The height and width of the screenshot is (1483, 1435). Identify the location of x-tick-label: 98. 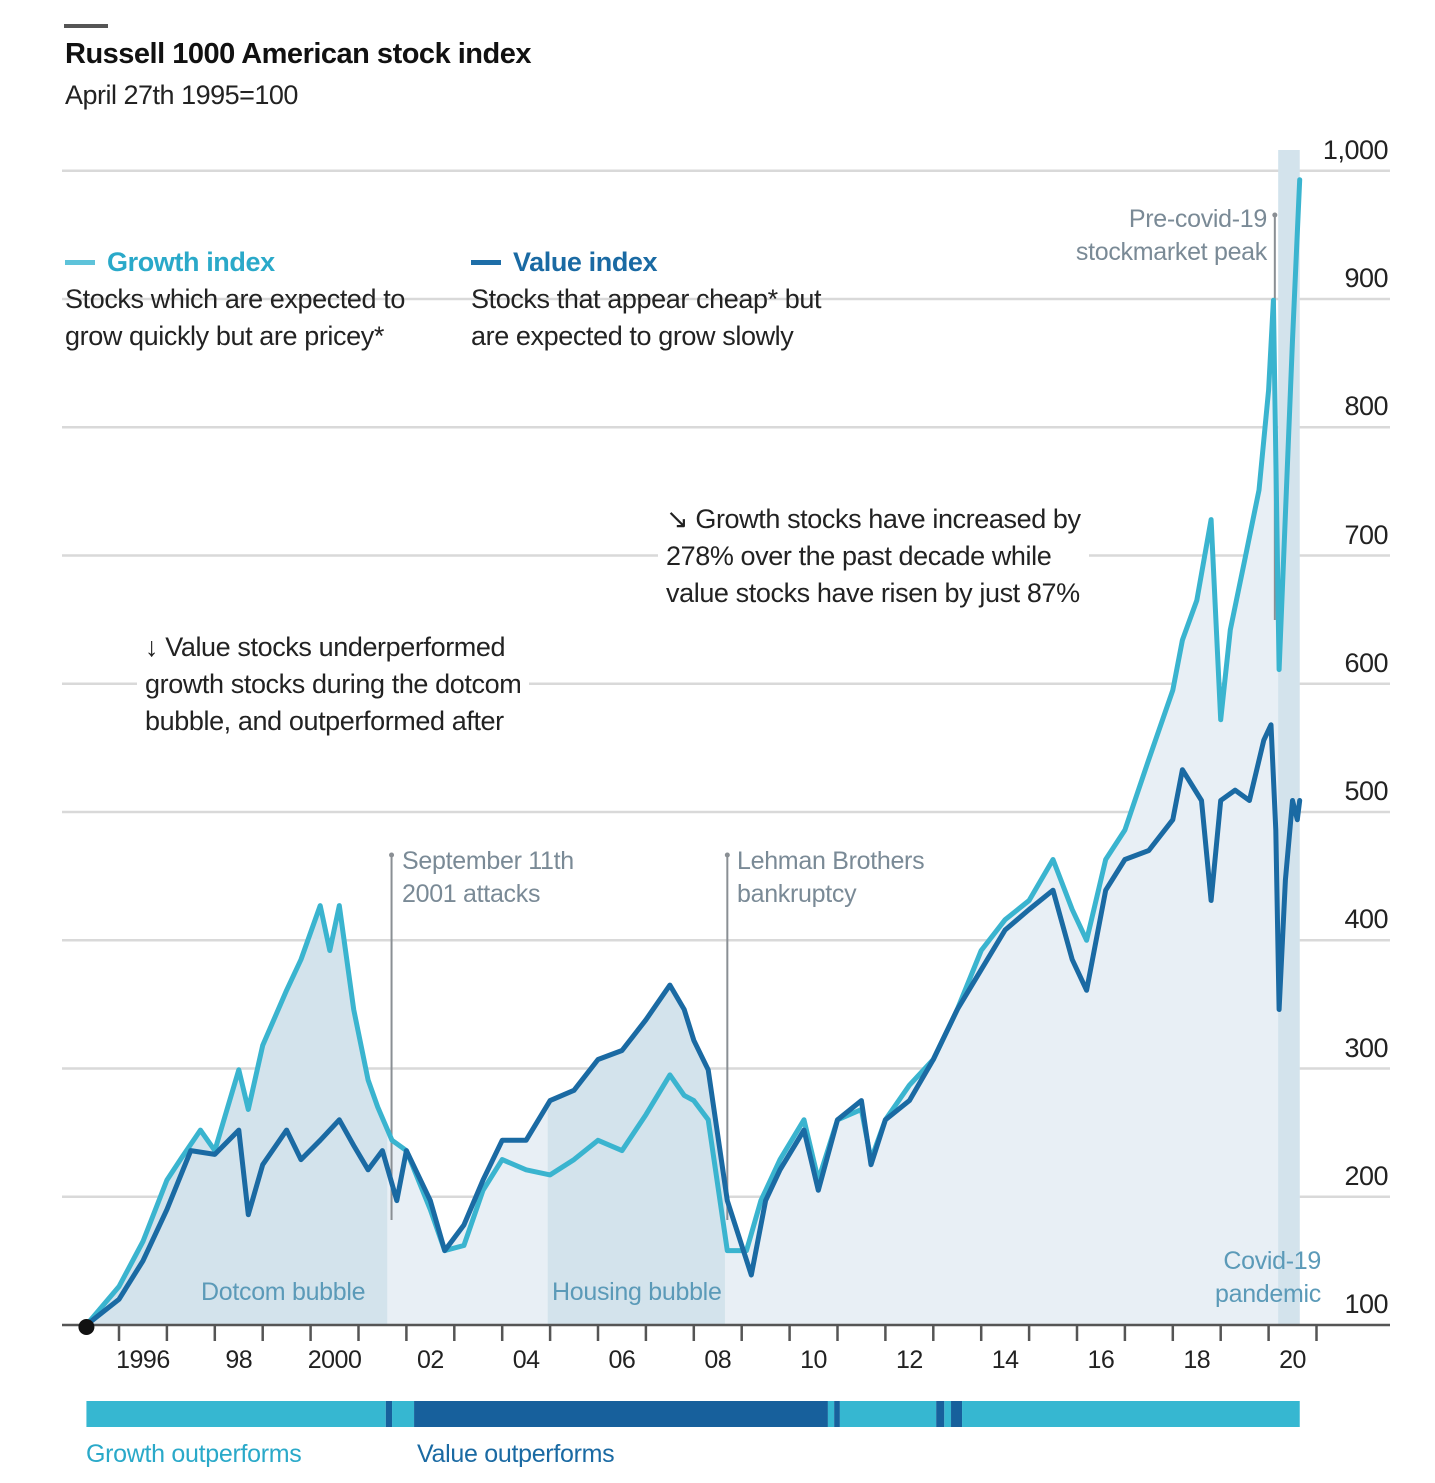
(239, 1360).